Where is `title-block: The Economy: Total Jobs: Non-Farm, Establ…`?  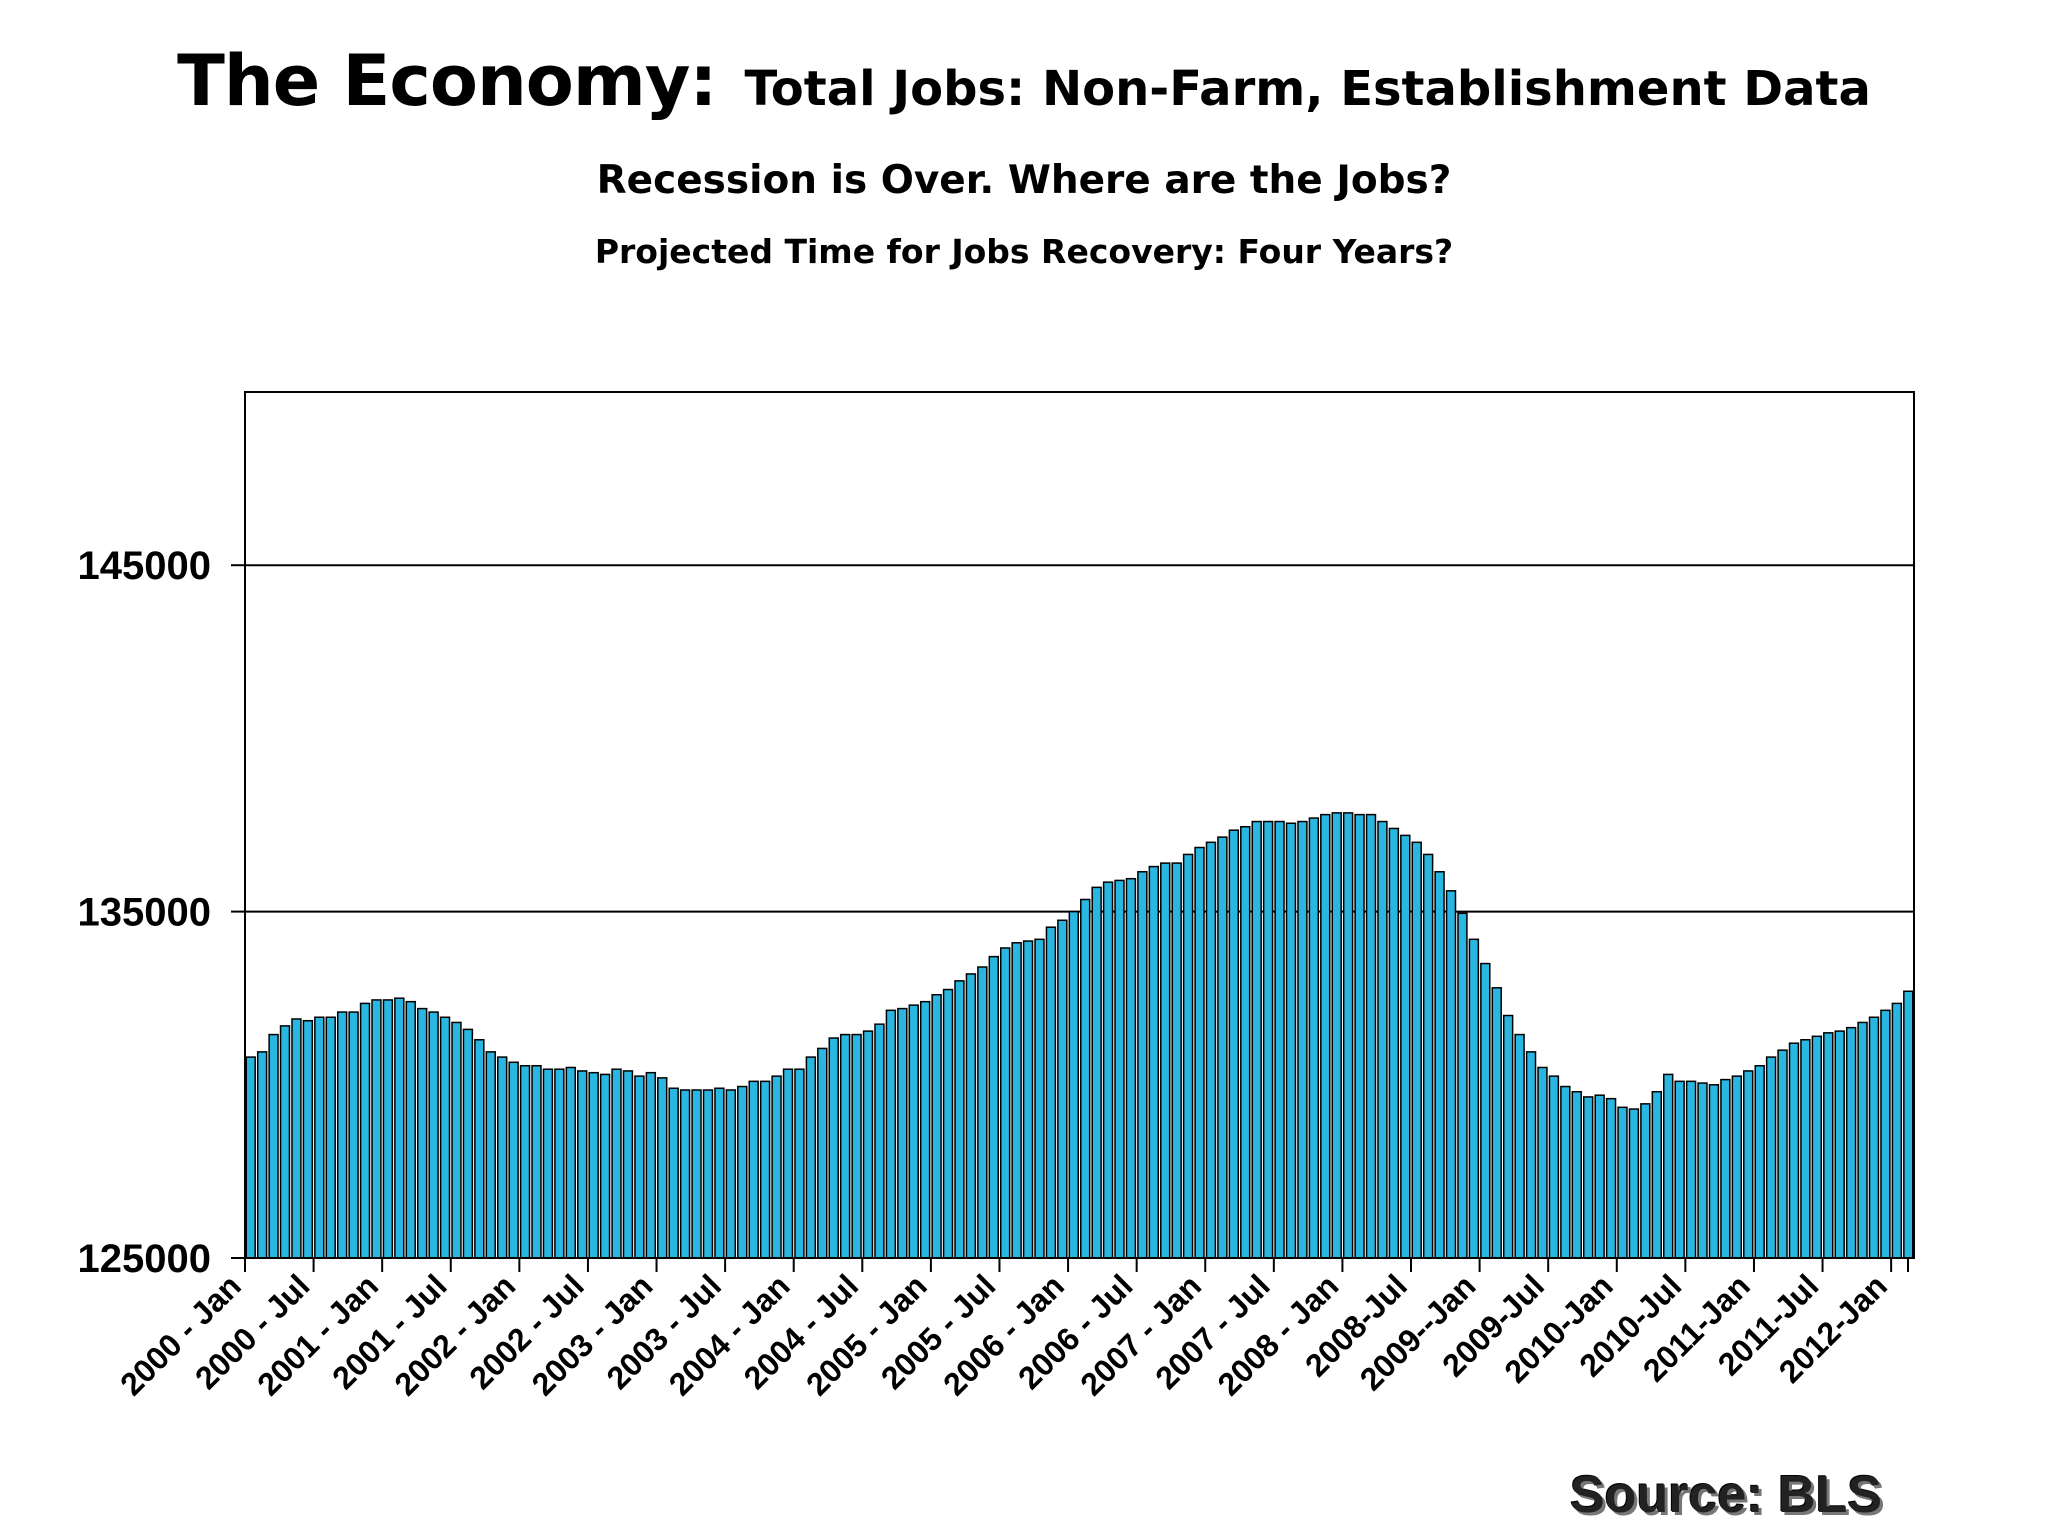
title-block: The Economy: Total Jobs: Non-Farm, Establ… is located at coordinates (1024, 81).